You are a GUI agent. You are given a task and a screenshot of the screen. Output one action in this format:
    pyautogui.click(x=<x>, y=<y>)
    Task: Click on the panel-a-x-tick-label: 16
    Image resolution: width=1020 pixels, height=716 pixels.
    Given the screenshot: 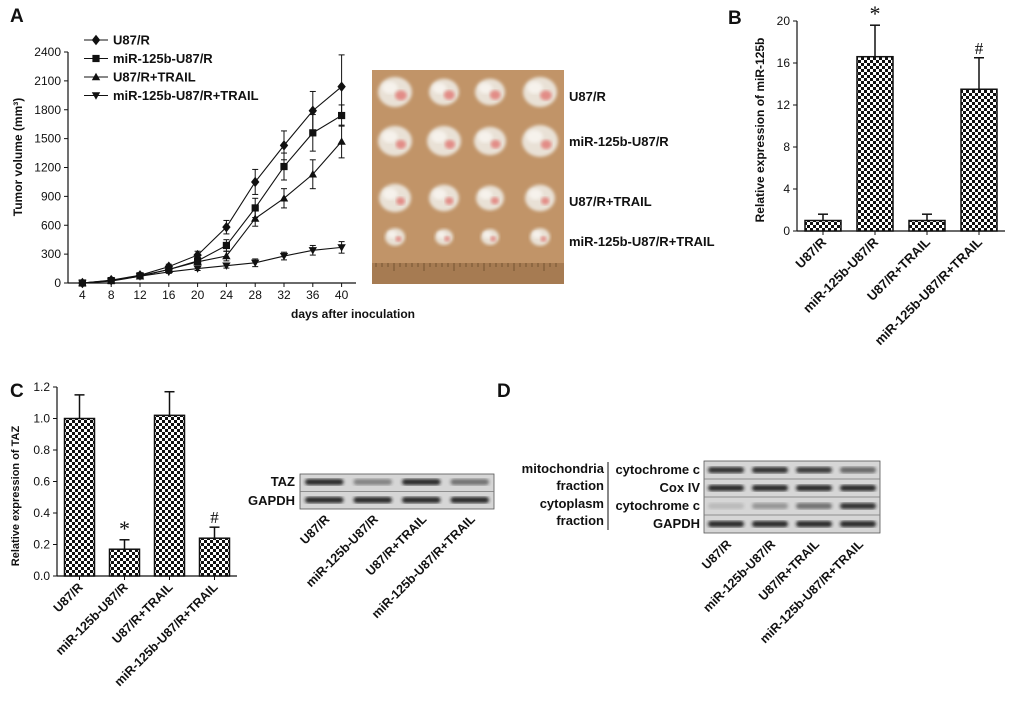 What is the action you would take?
    pyautogui.click(x=169, y=295)
    